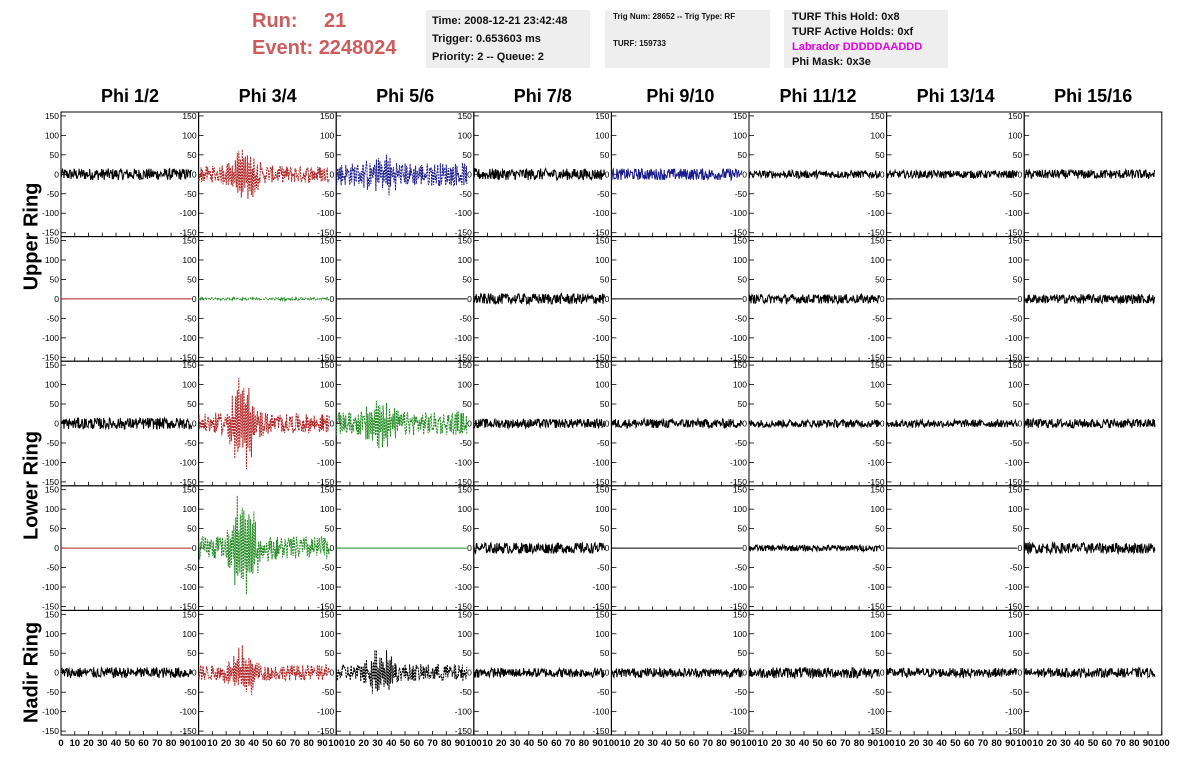 This screenshot has width=1196, height=772. I want to click on x-tick-label: 50, so click(680, 743).